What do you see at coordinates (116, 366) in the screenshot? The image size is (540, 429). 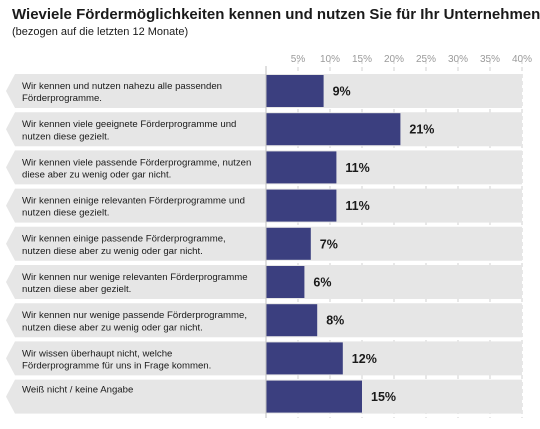 I see `category-label: Förderprogramme für uns in Frage kommen.` at bounding box center [116, 366].